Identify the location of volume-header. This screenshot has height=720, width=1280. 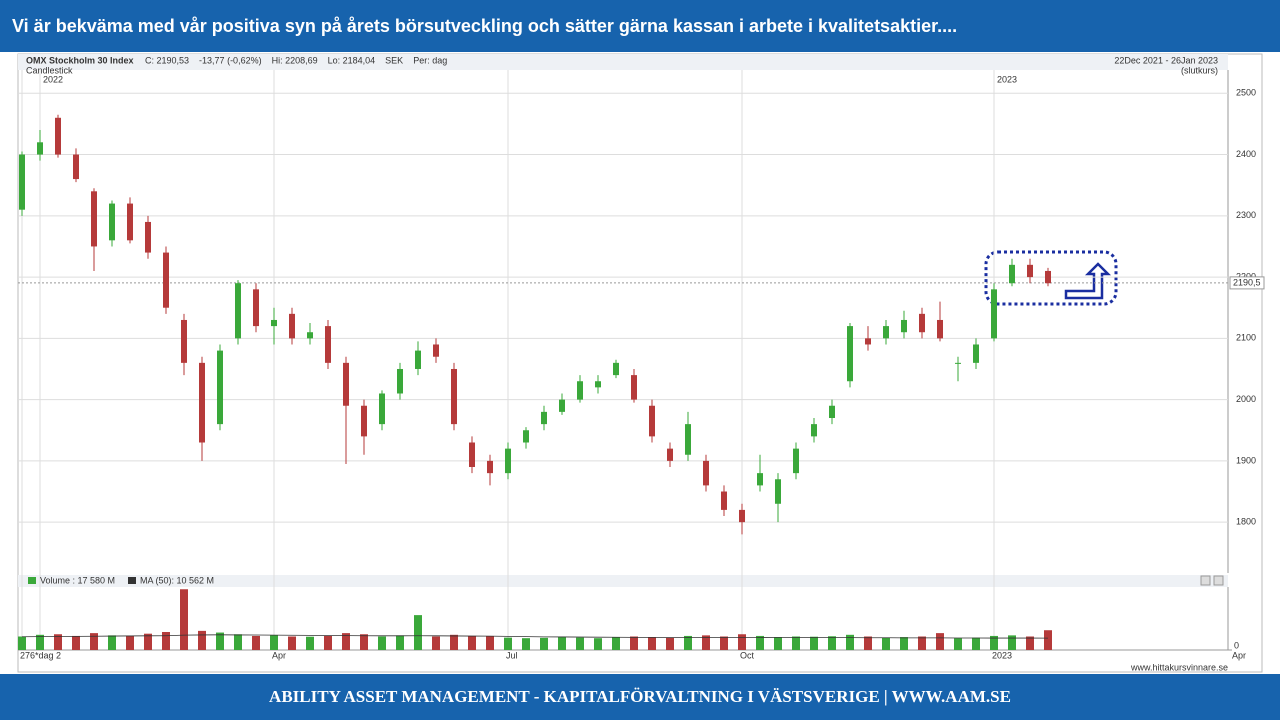
(623, 581).